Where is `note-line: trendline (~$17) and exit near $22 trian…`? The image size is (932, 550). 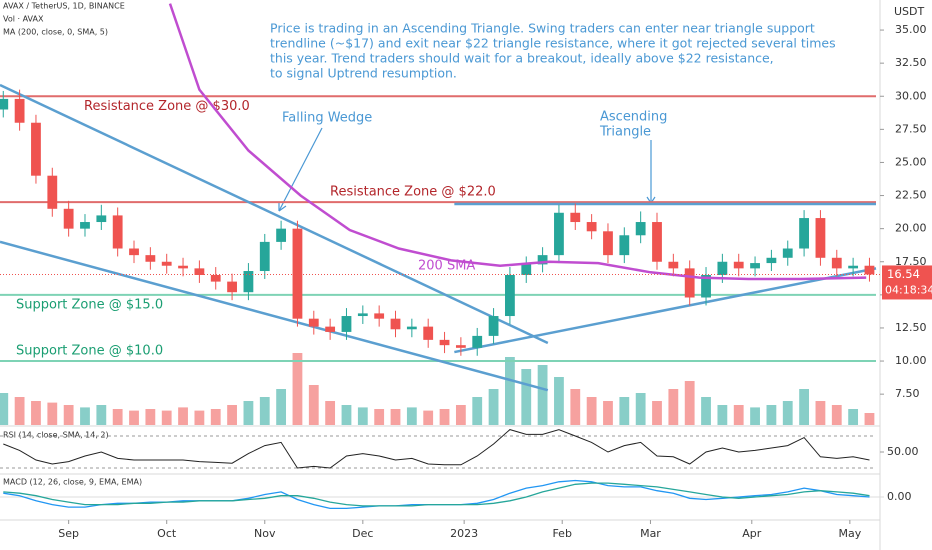 note-line: trendline (~$17) and exit near $22 trian… is located at coordinates (553, 43).